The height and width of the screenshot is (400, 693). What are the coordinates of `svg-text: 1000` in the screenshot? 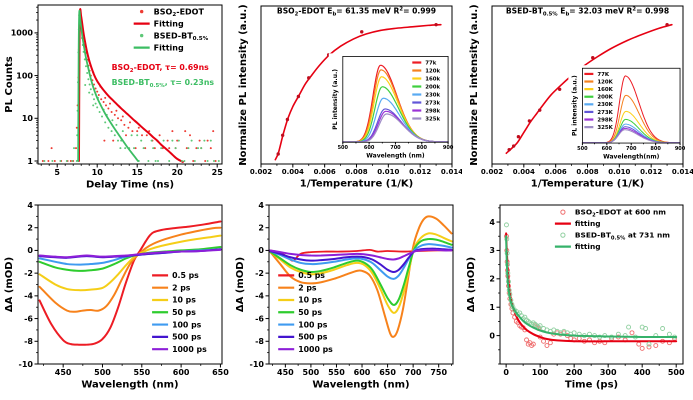 It's located at (22, 33).